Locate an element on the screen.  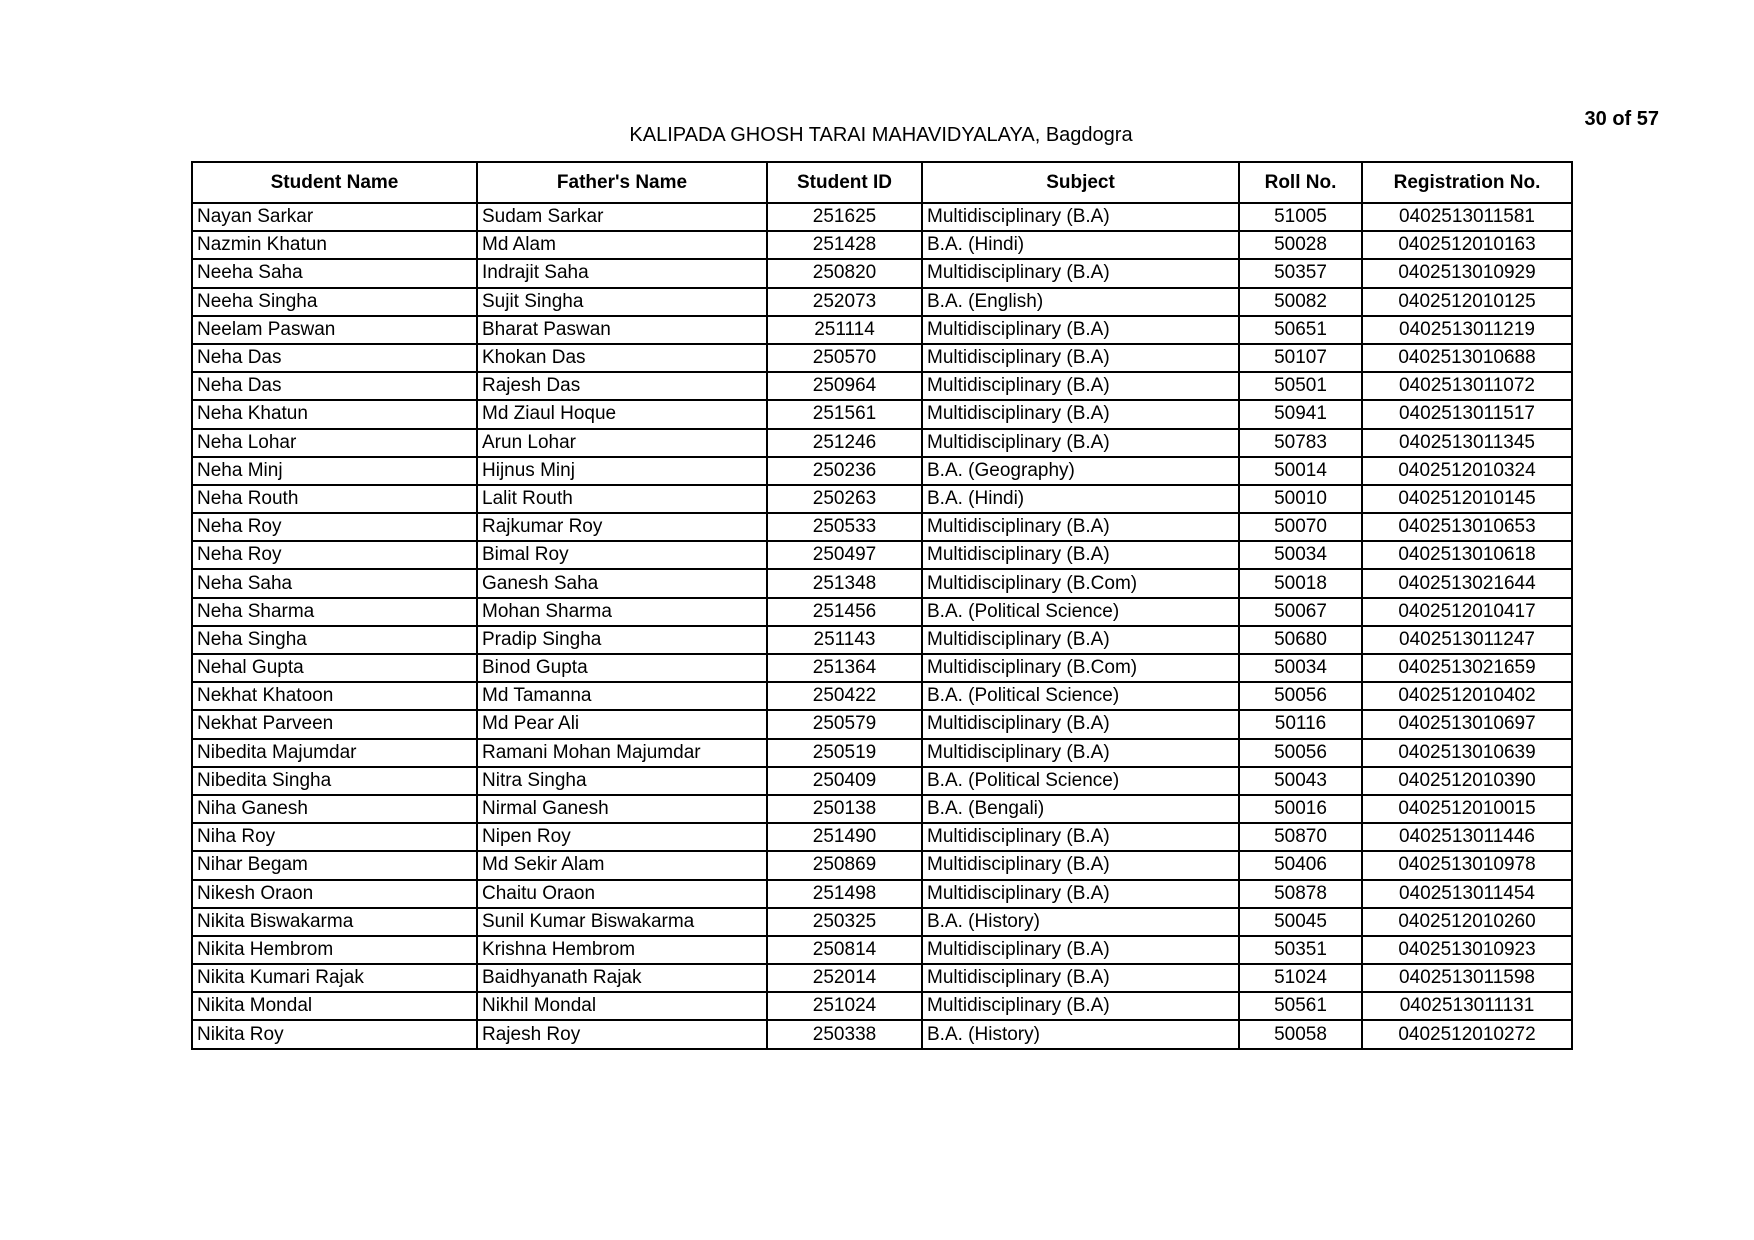
cell-student-id: 250422 is located at coordinates (844, 696).